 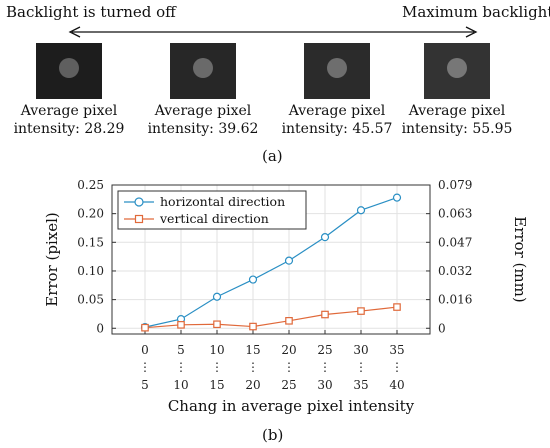 What do you see at coordinates (100, 328) in the screenshot?
I see `y-tick-label: 0` at bounding box center [100, 328].